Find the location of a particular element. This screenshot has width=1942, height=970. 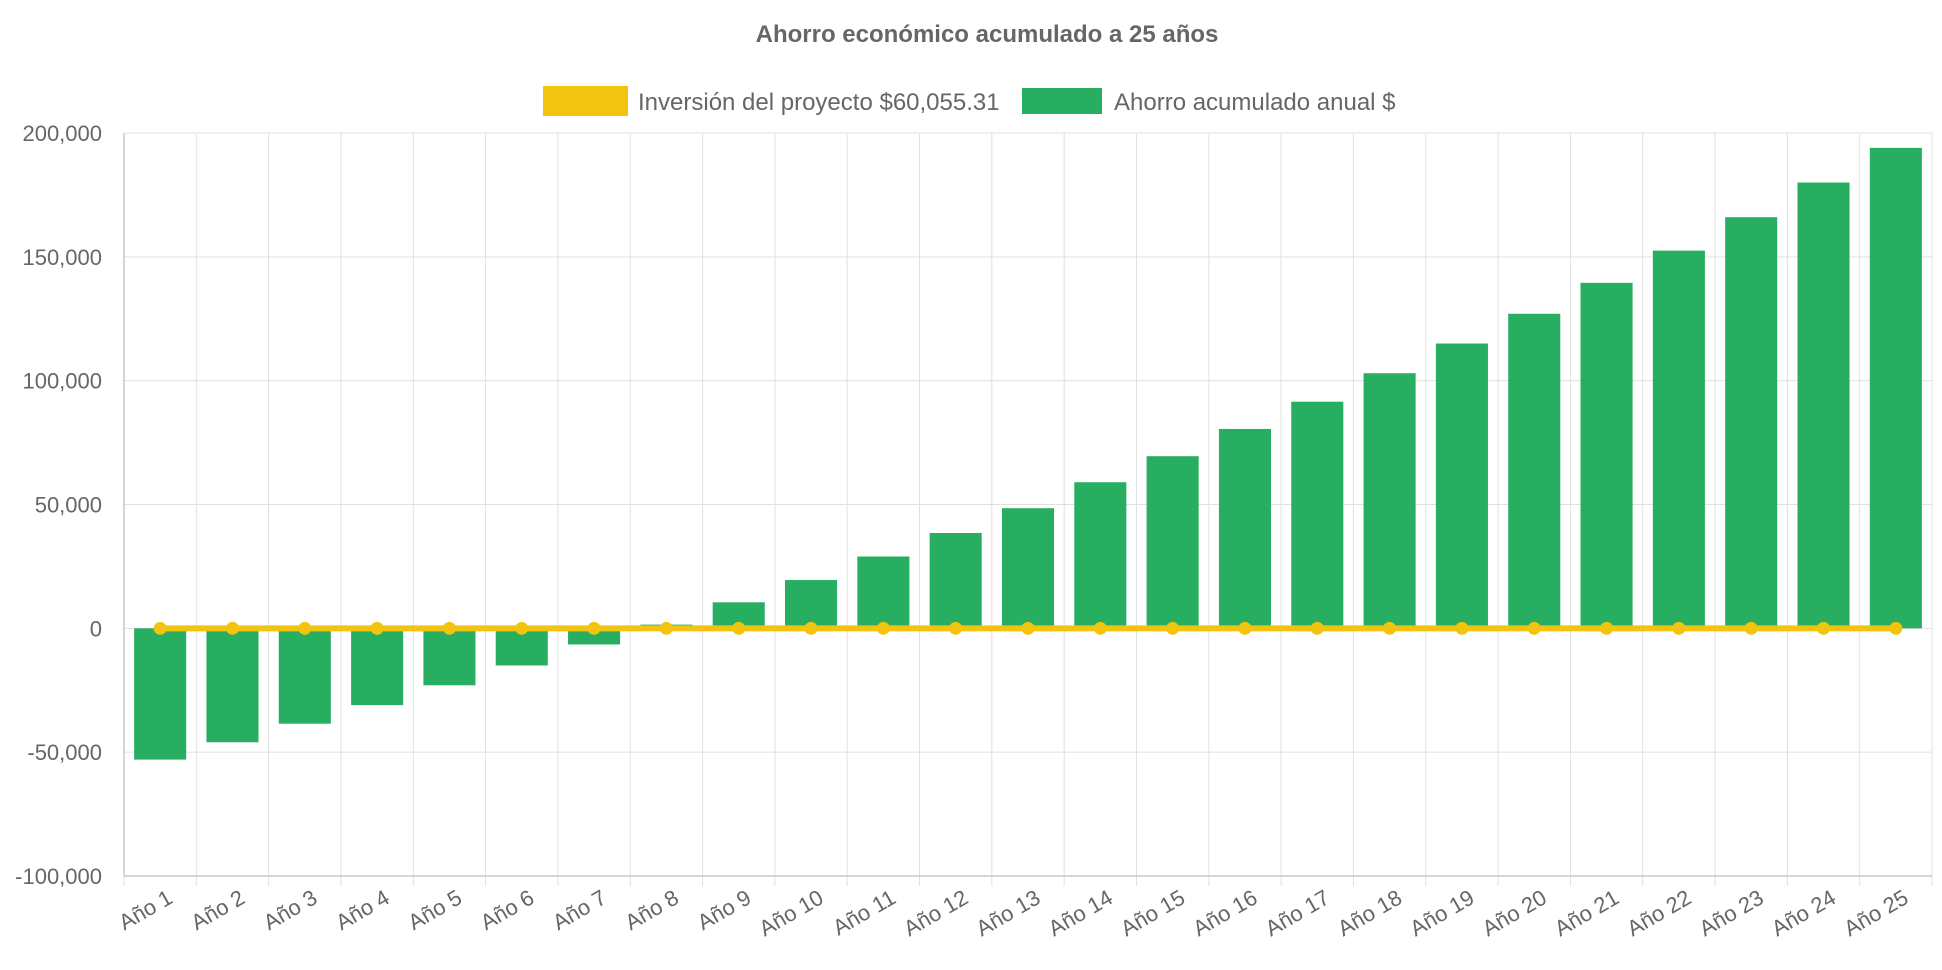

y-tick-label: -100,000 is located at coordinates (58, 876).